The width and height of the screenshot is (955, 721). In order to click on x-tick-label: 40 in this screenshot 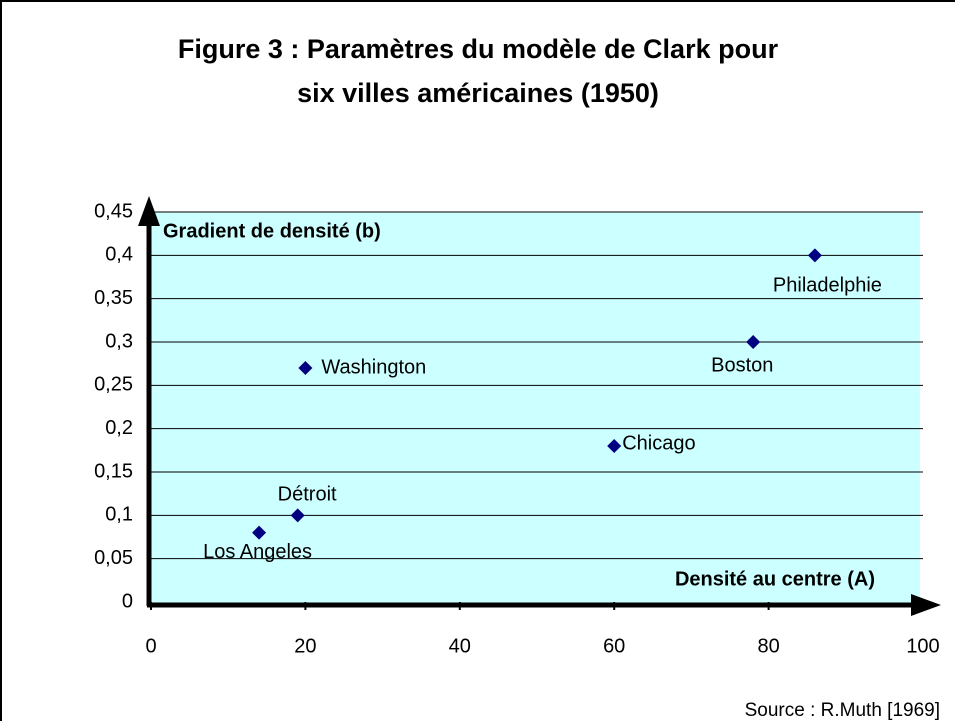, I will do `click(460, 646)`.